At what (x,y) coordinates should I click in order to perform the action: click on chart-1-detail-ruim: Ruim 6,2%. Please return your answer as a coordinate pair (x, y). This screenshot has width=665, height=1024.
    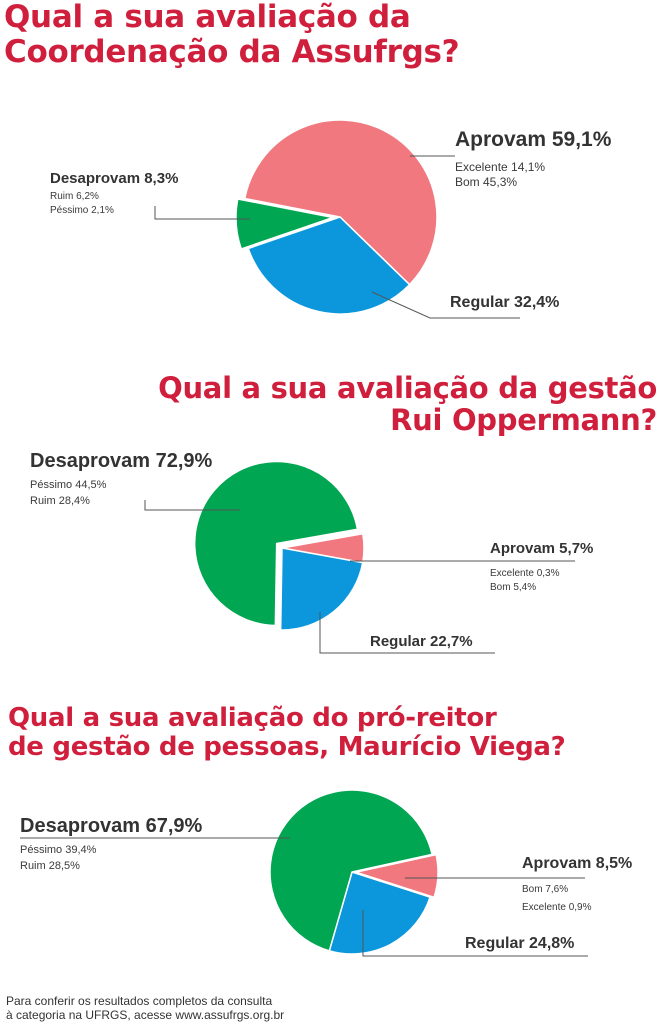
    Looking at the image, I should click on (74, 196).